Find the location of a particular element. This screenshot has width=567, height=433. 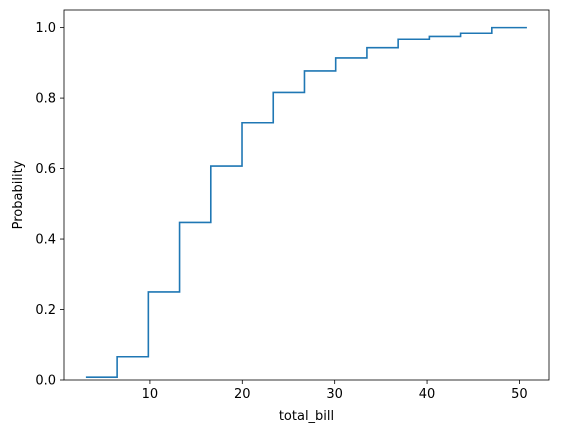

x-tick-label: 40 is located at coordinates (427, 394).